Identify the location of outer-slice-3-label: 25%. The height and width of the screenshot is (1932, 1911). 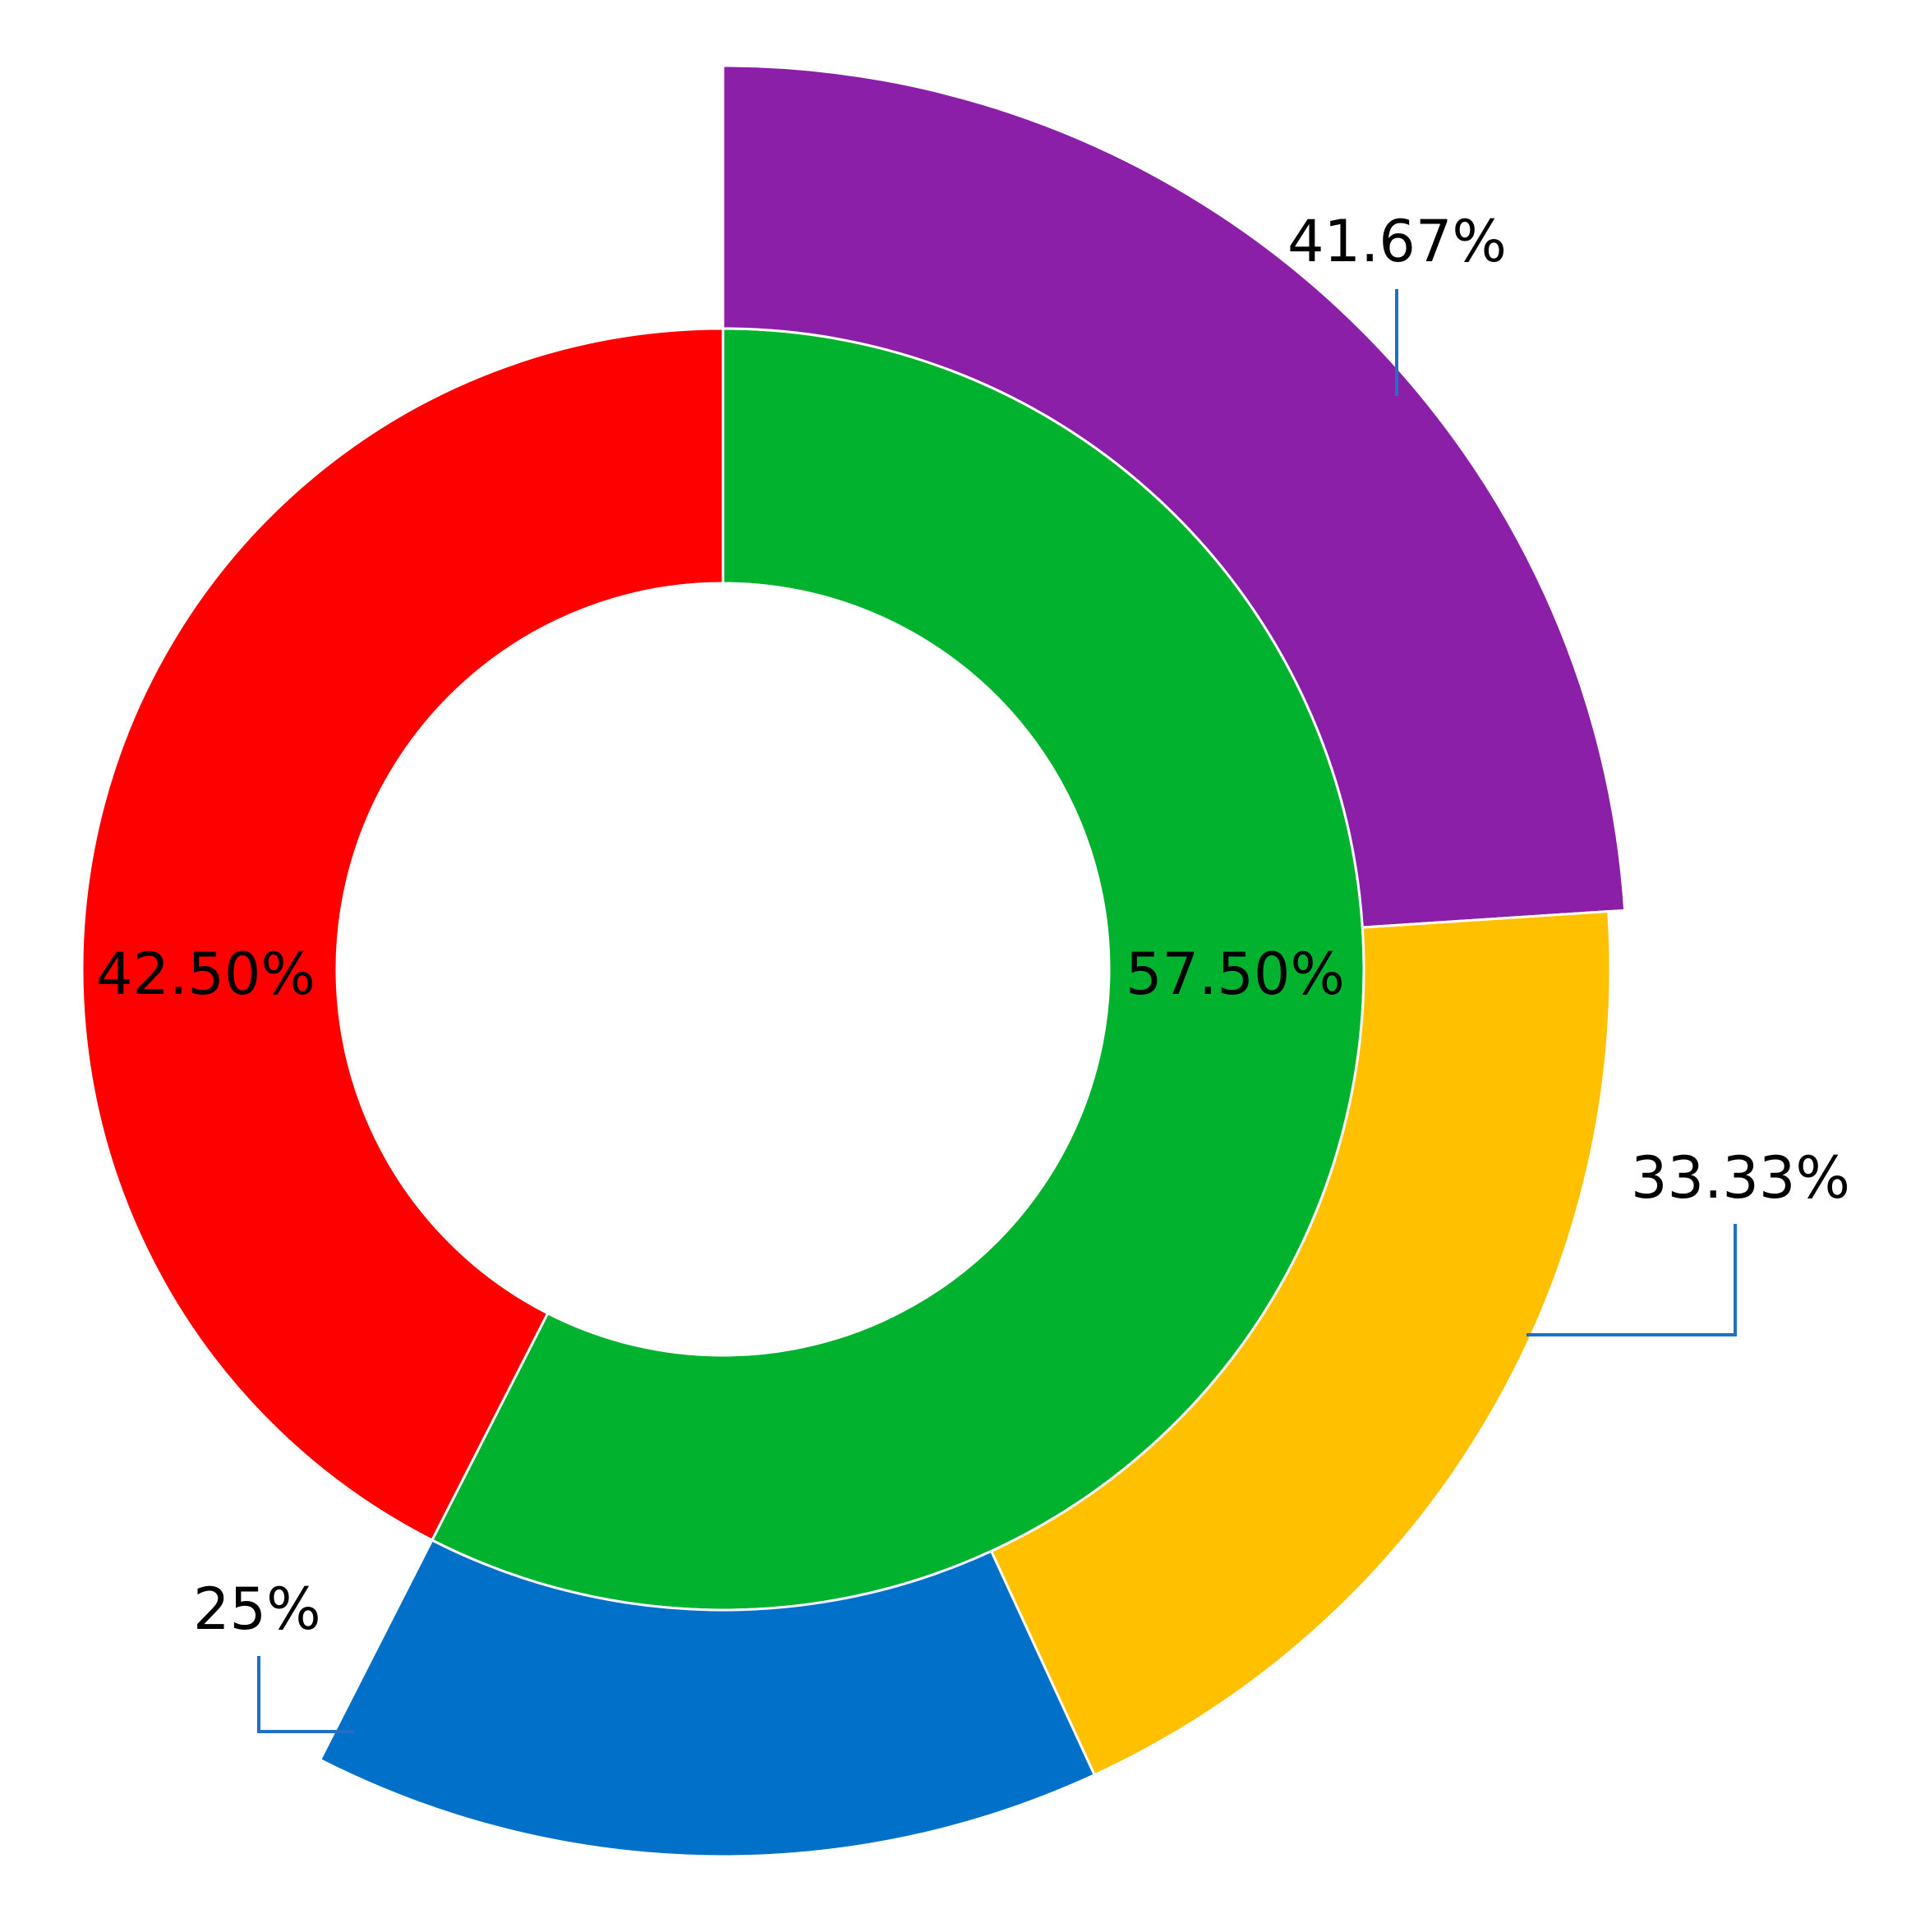
(257, 1609).